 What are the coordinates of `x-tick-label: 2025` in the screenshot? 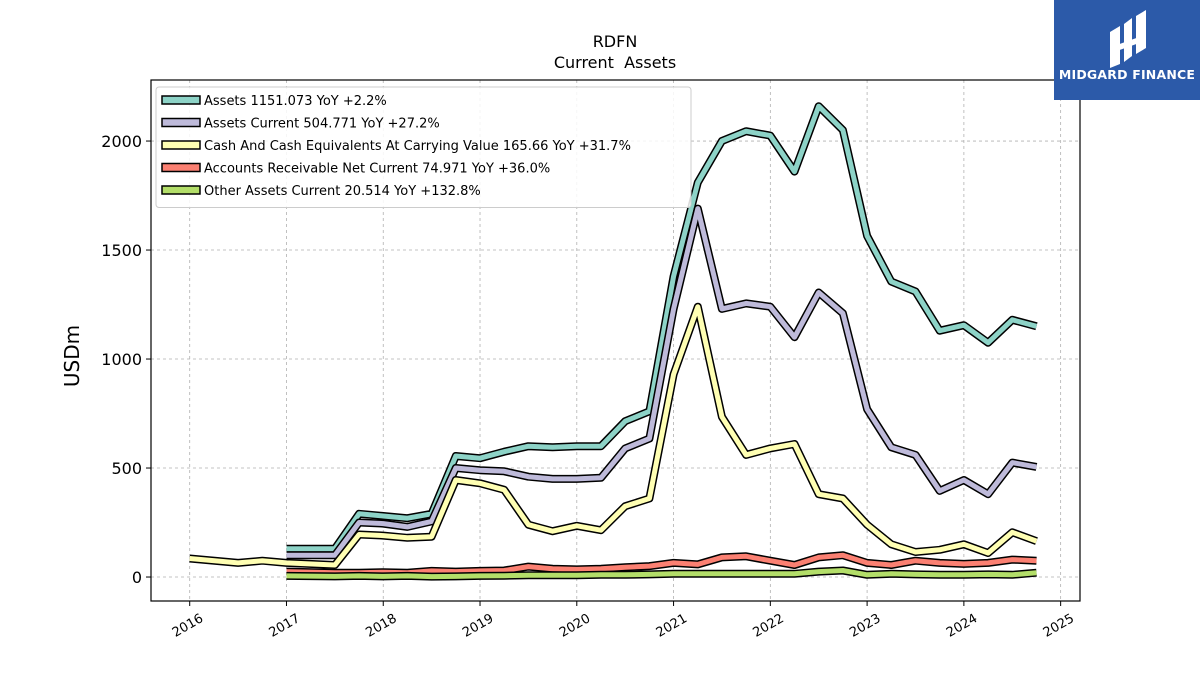 It's located at (1059, 626).